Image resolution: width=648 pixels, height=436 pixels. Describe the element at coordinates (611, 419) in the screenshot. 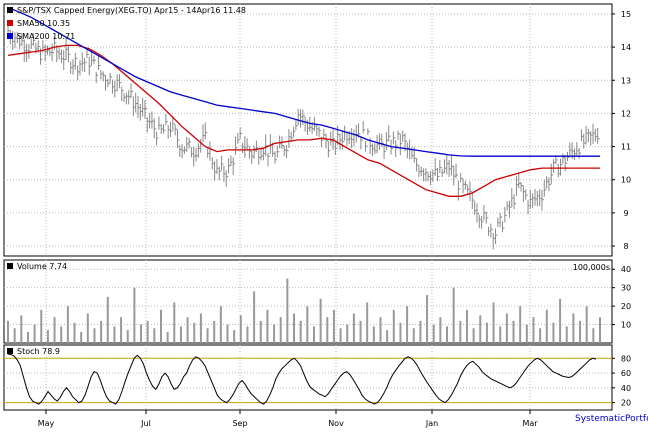

I see `brand-label: SystematicPortfolio` at that location.